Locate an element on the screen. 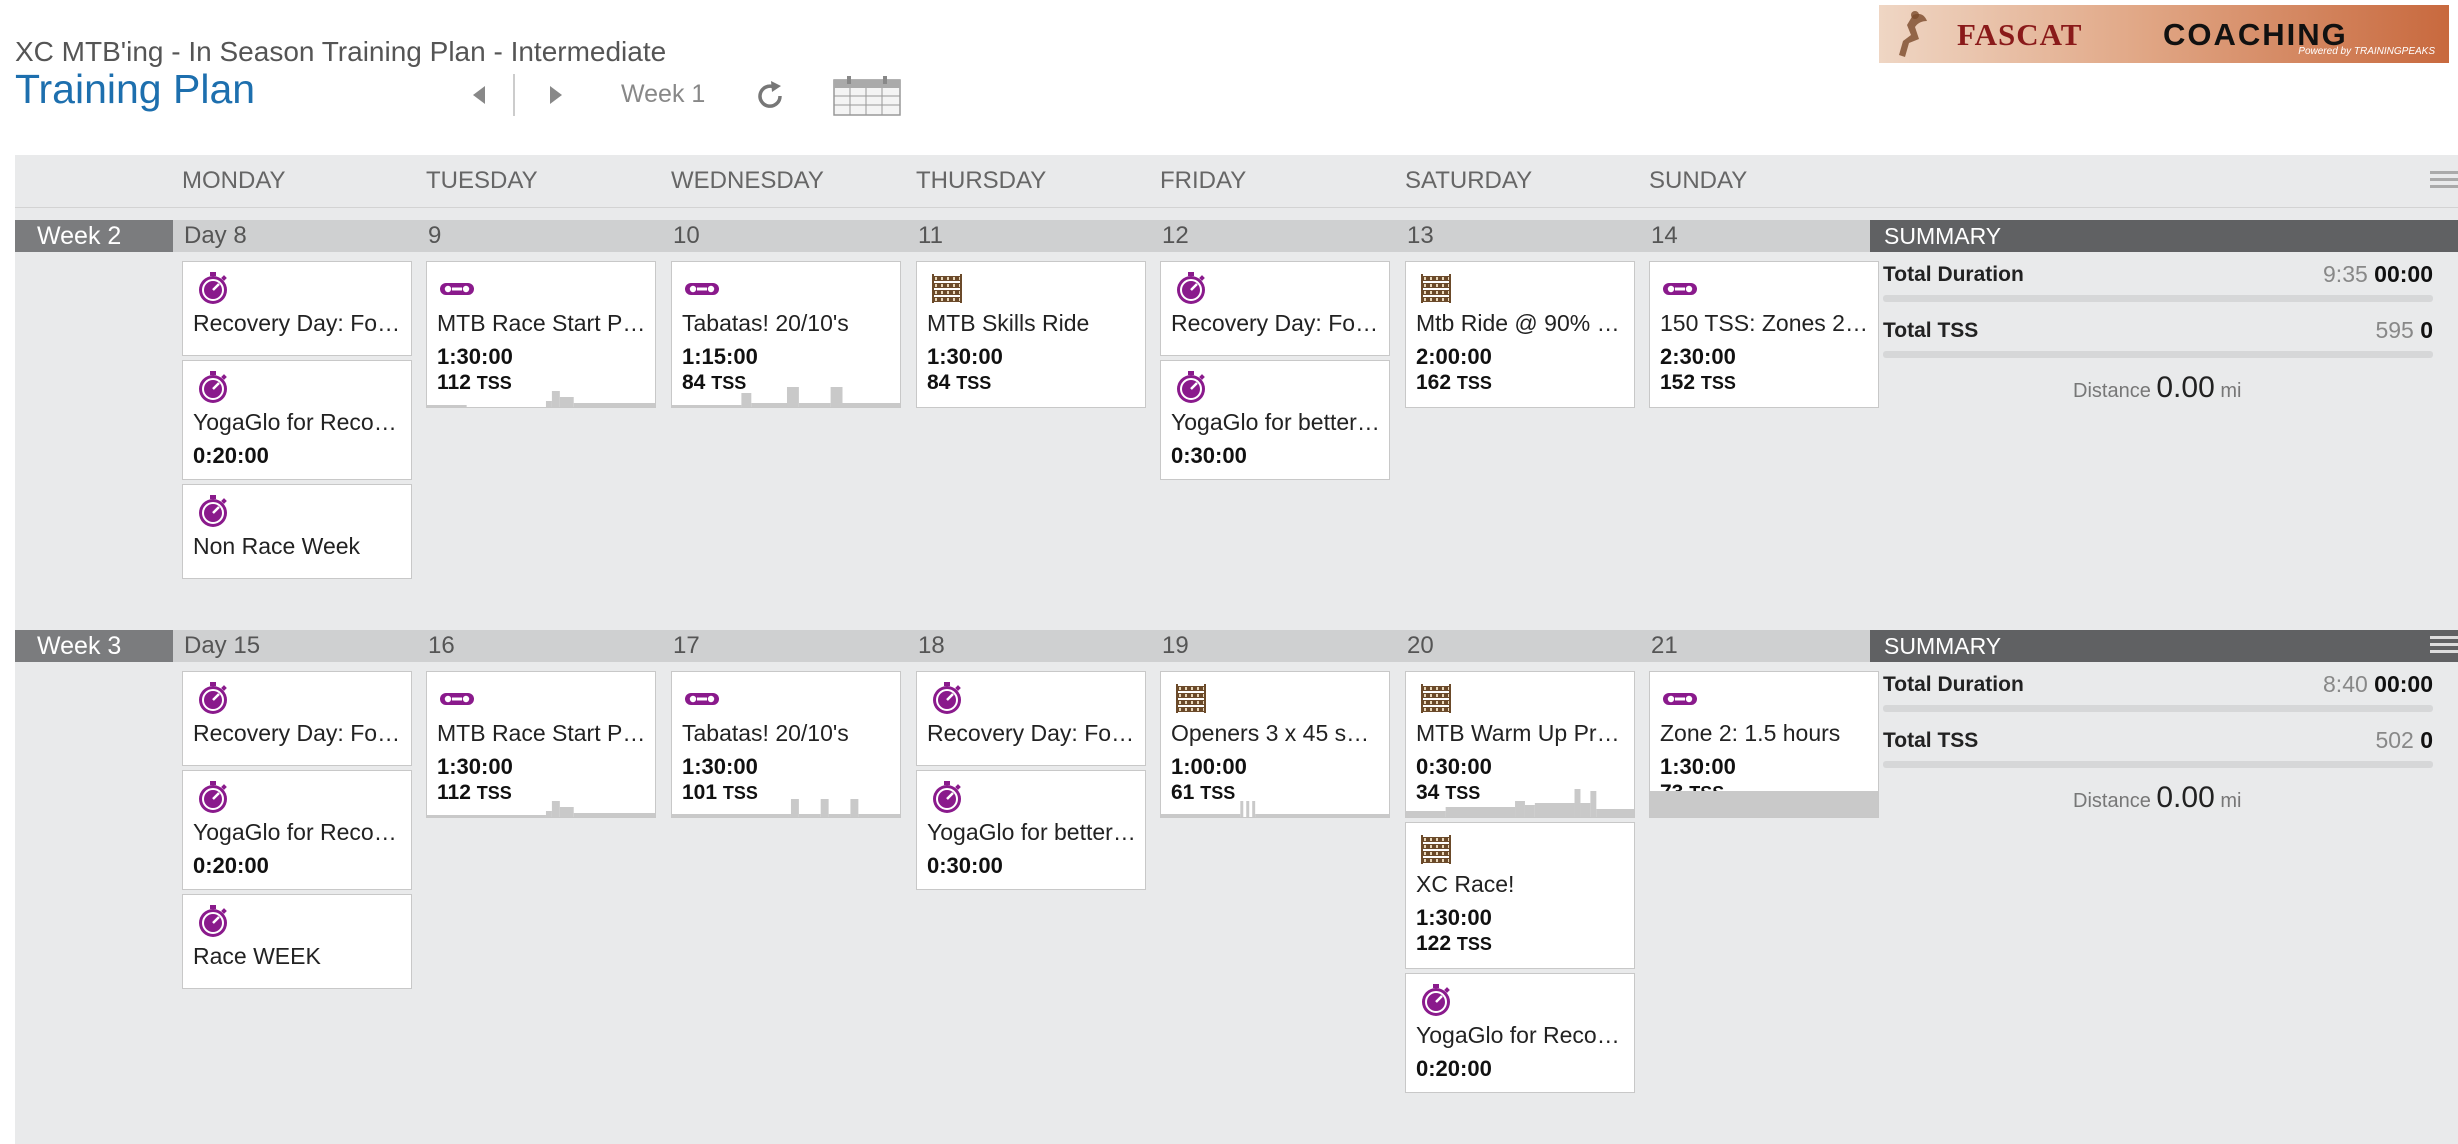  workout-tss: 162 TSS is located at coordinates (1454, 383).